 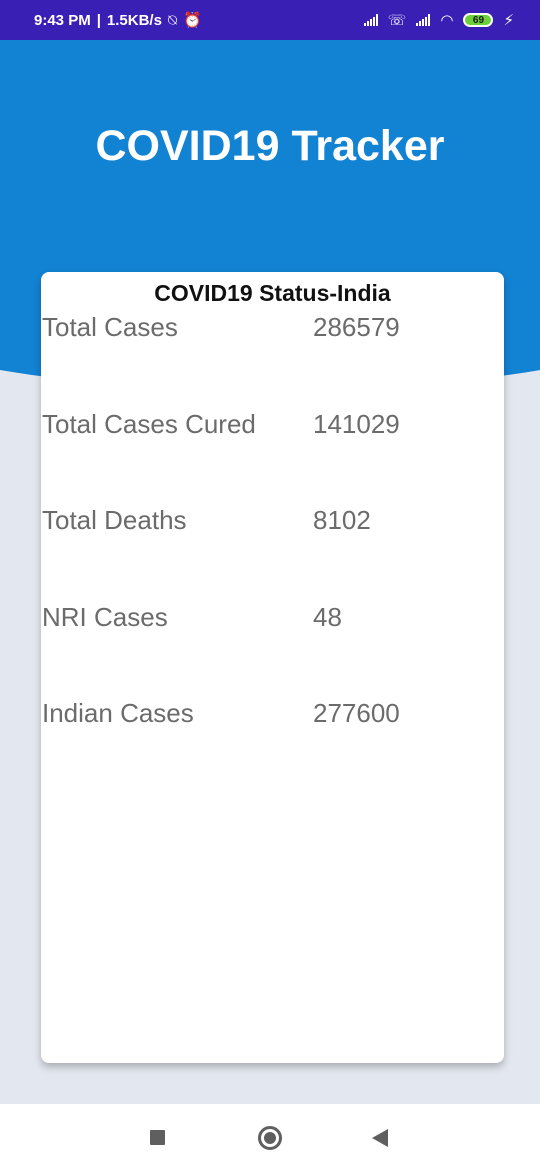 I want to click on stat-label: Total Cases Cured, so click(x=149, y=424).